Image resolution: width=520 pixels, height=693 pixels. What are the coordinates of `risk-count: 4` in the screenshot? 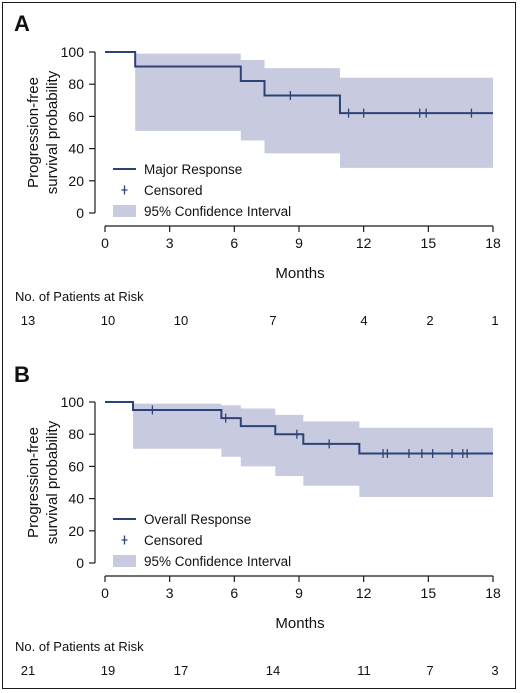 It's located at (363, 320).